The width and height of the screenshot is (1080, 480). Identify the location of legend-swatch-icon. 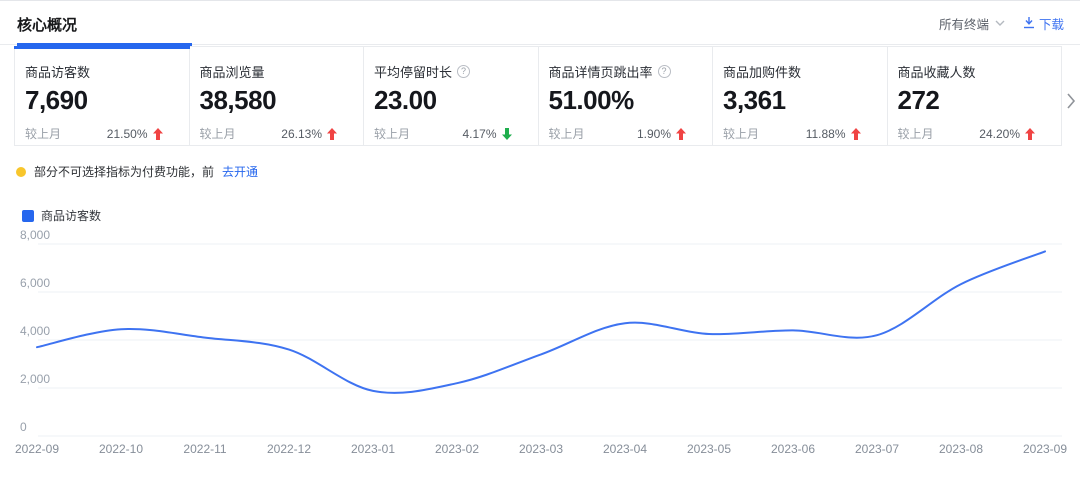
(28, 215).